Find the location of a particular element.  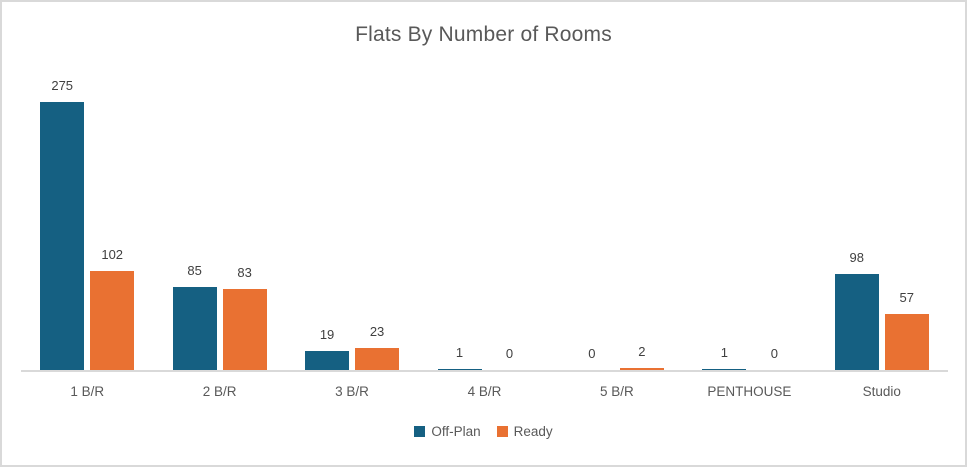

x-tick-label: 5 B/R is located at coordinates (617, 391).